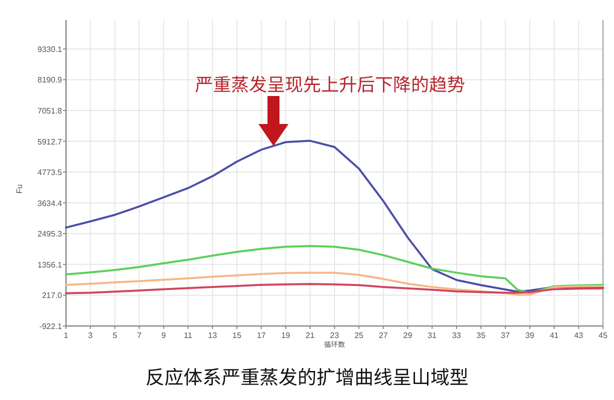 The height and width of the screenshot is (400, 614). Describe the element at coordinates (51, 326) in the screenshot. I see `y-tick-label: -922.1` at that location.